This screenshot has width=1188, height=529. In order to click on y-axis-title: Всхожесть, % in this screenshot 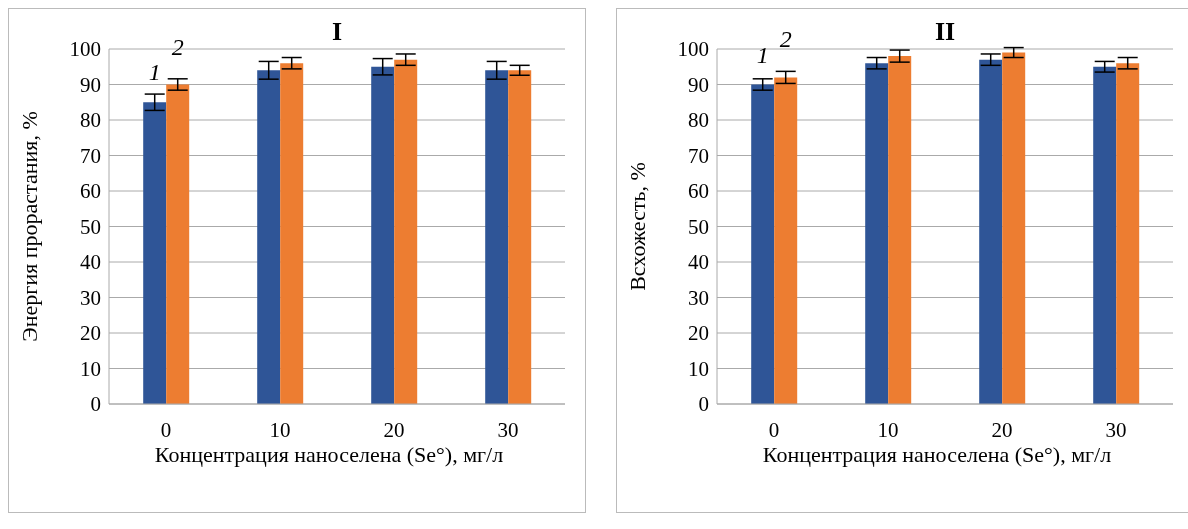, I will do `click(637, 226)`.